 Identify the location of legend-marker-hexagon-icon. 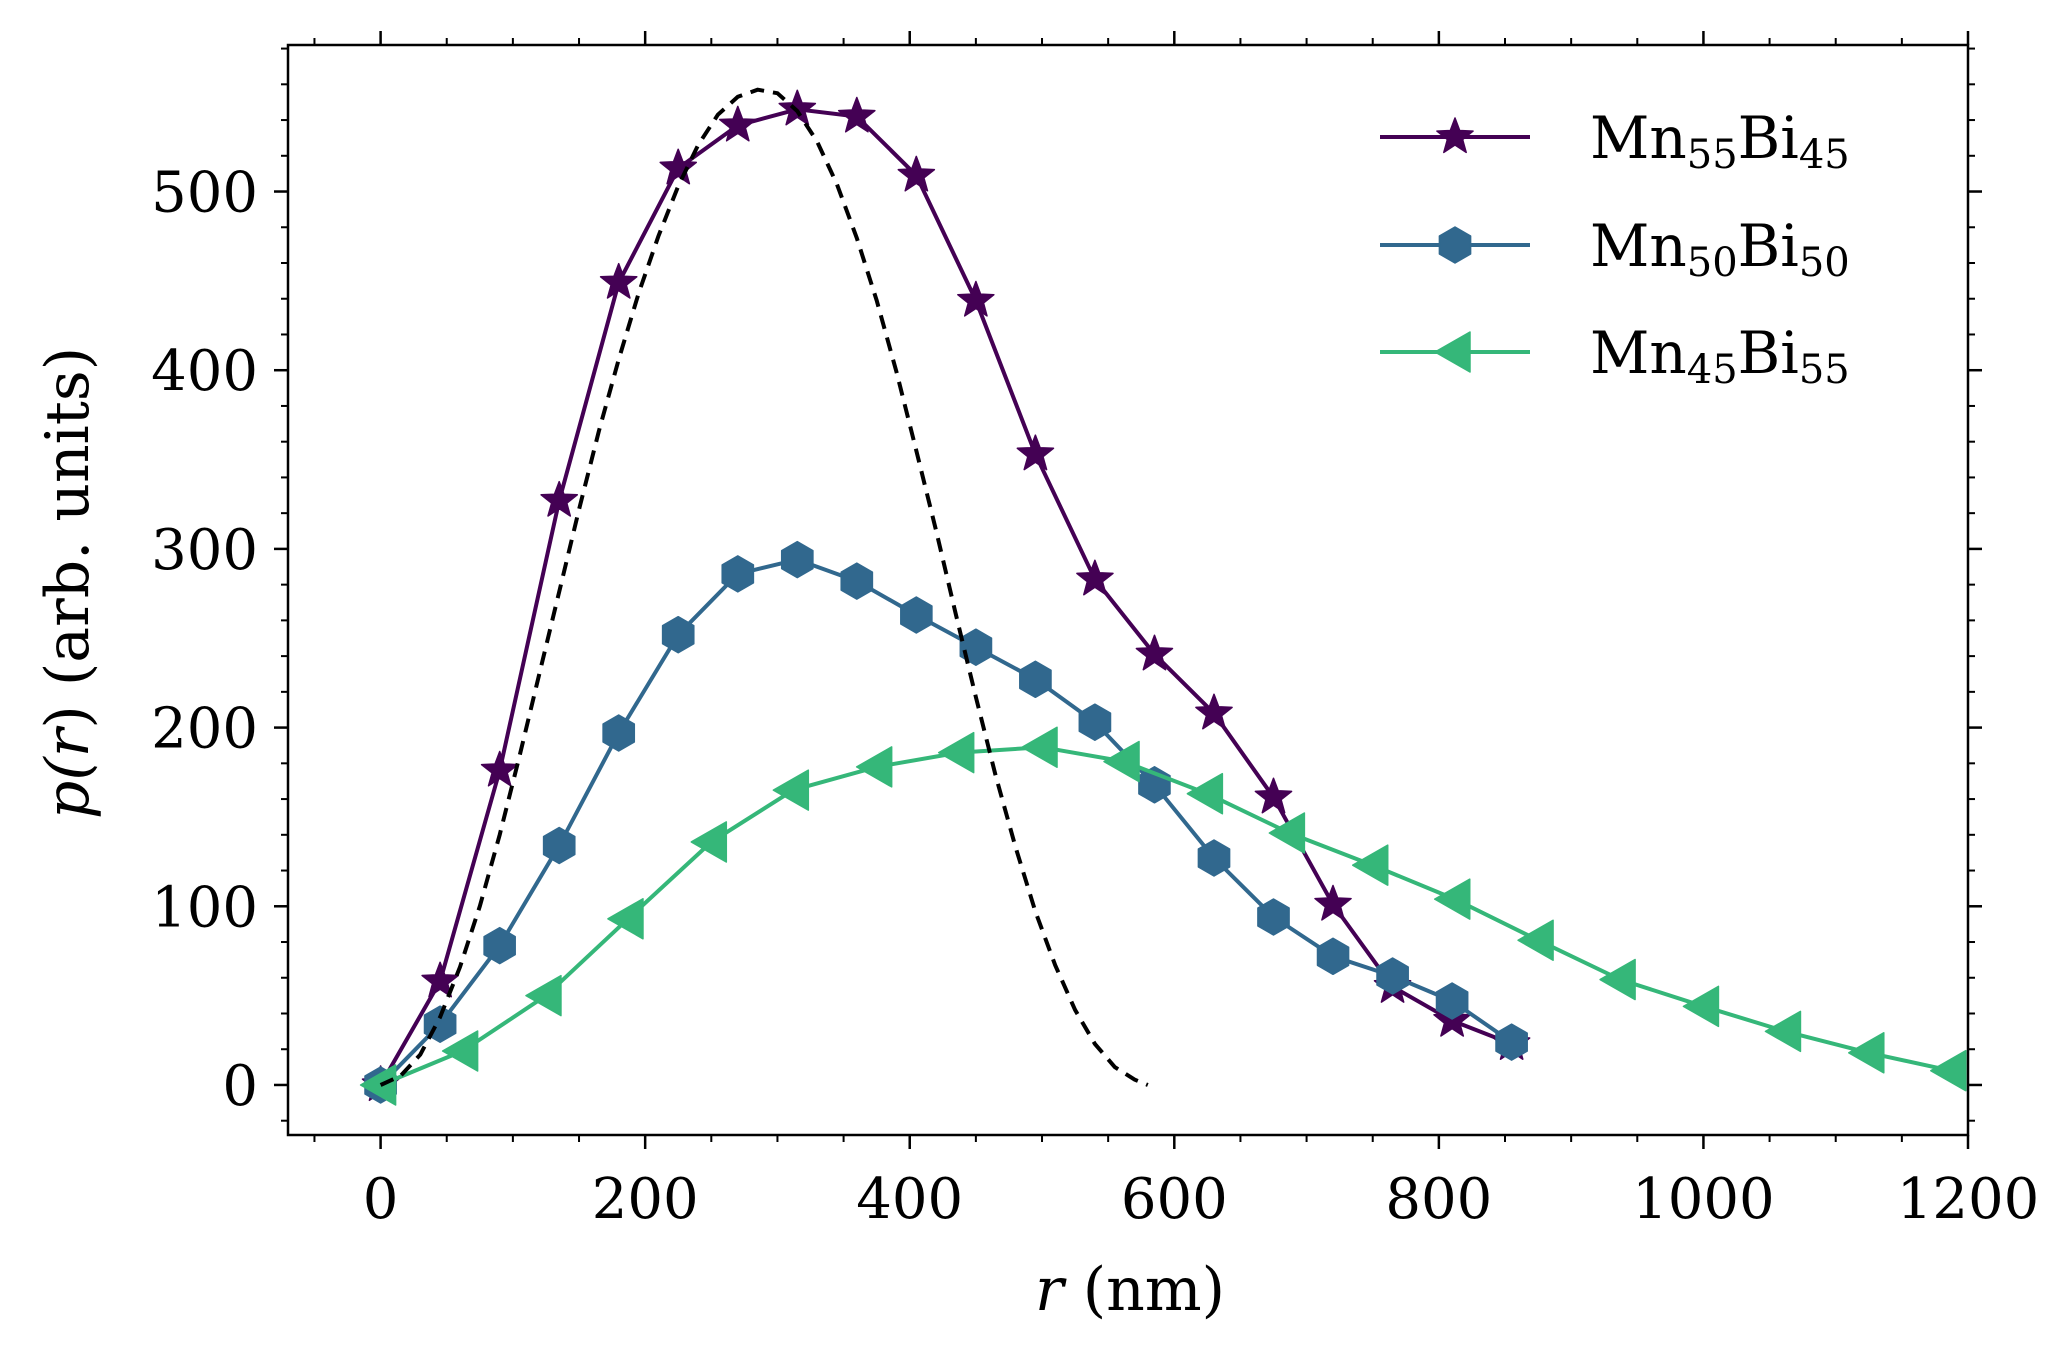
(1455, 245).